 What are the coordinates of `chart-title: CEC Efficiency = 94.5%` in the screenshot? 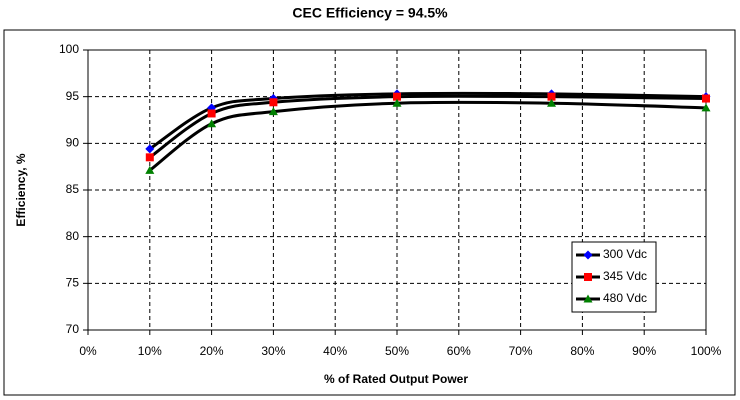 It's located at (370, 13).